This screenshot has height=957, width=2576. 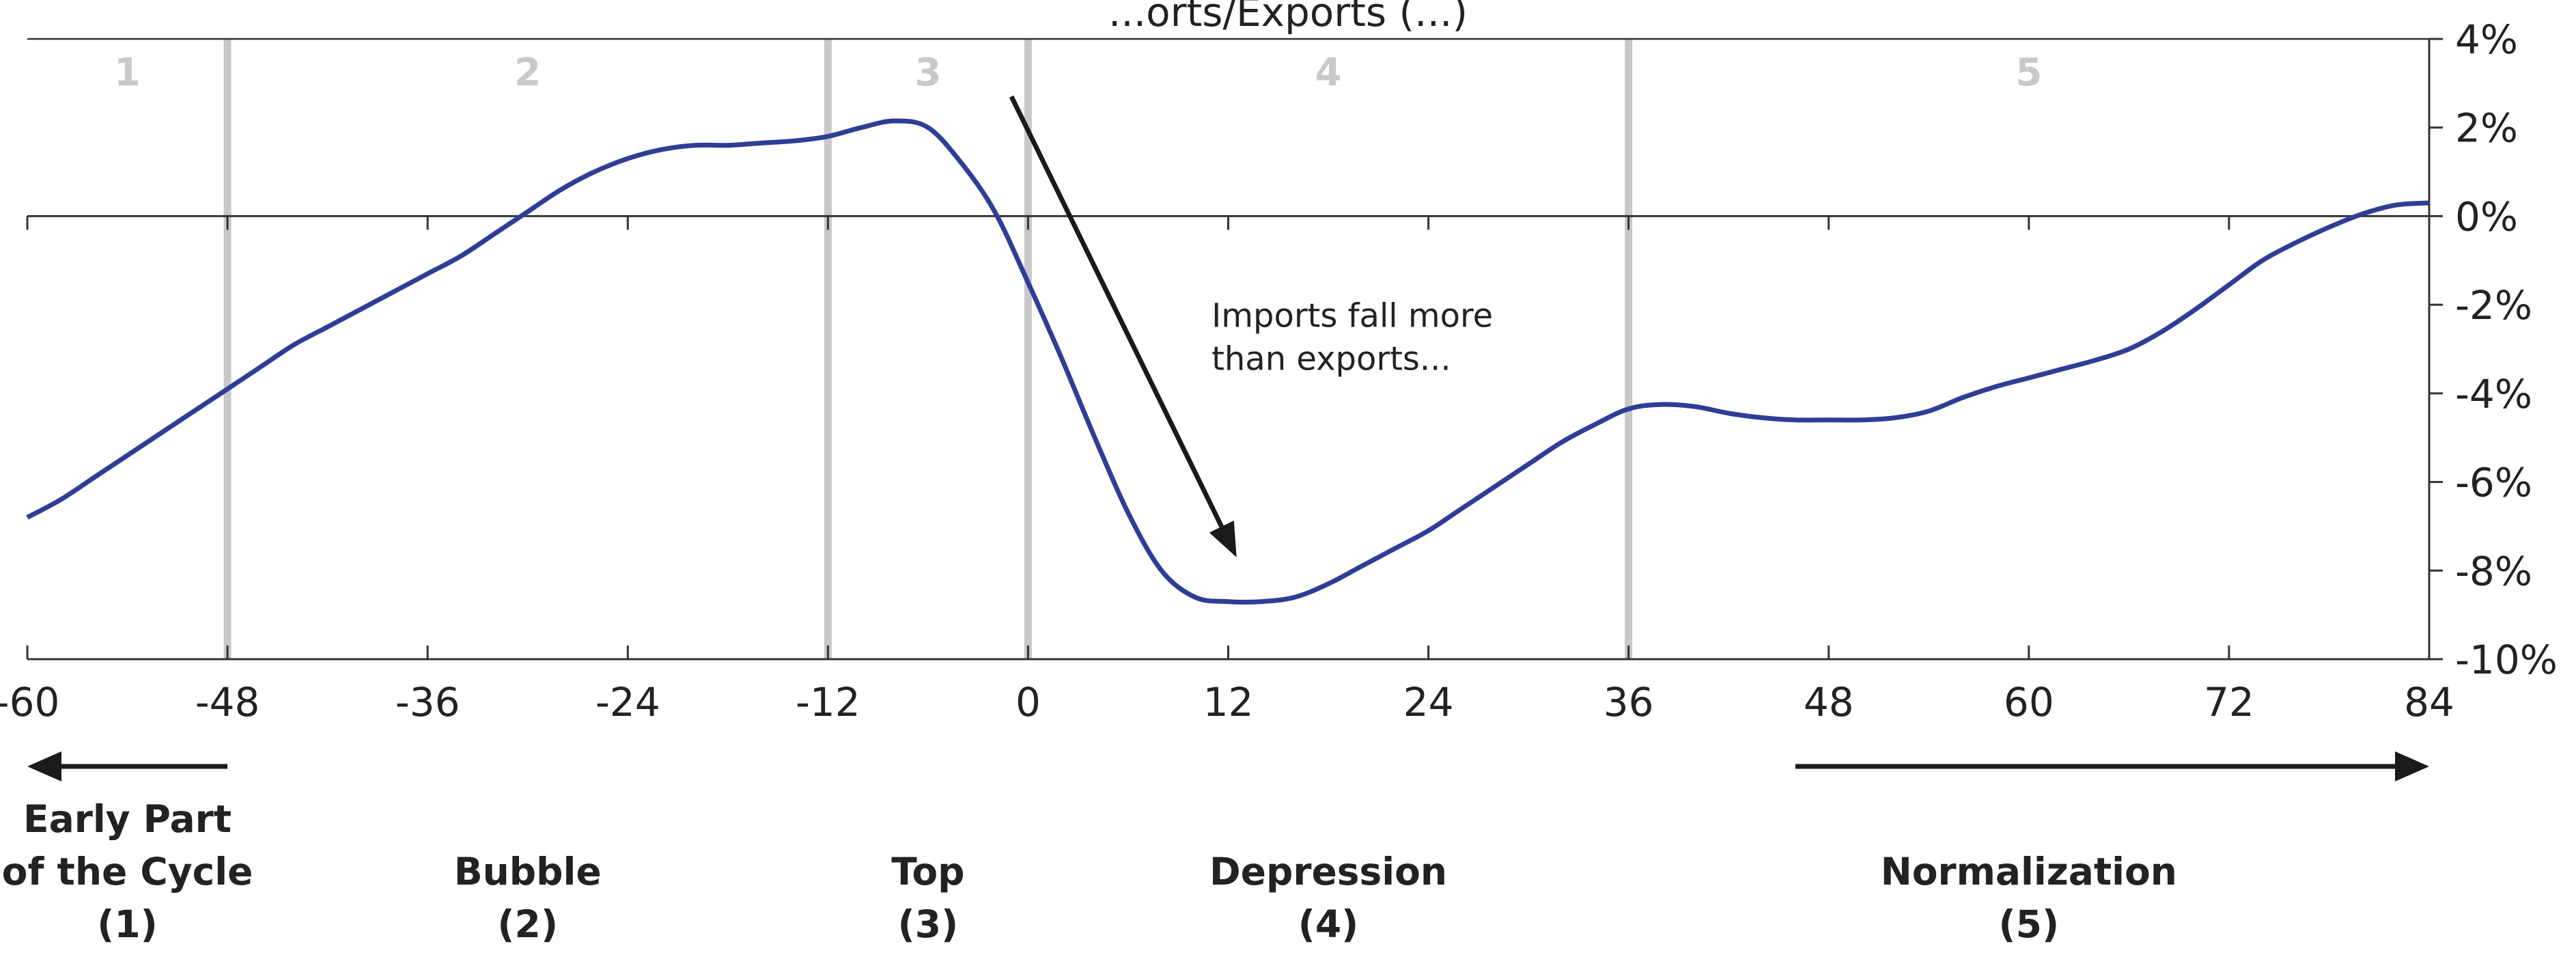 I want to click on x-tick-label: 12, so click(x=1228, y=702).